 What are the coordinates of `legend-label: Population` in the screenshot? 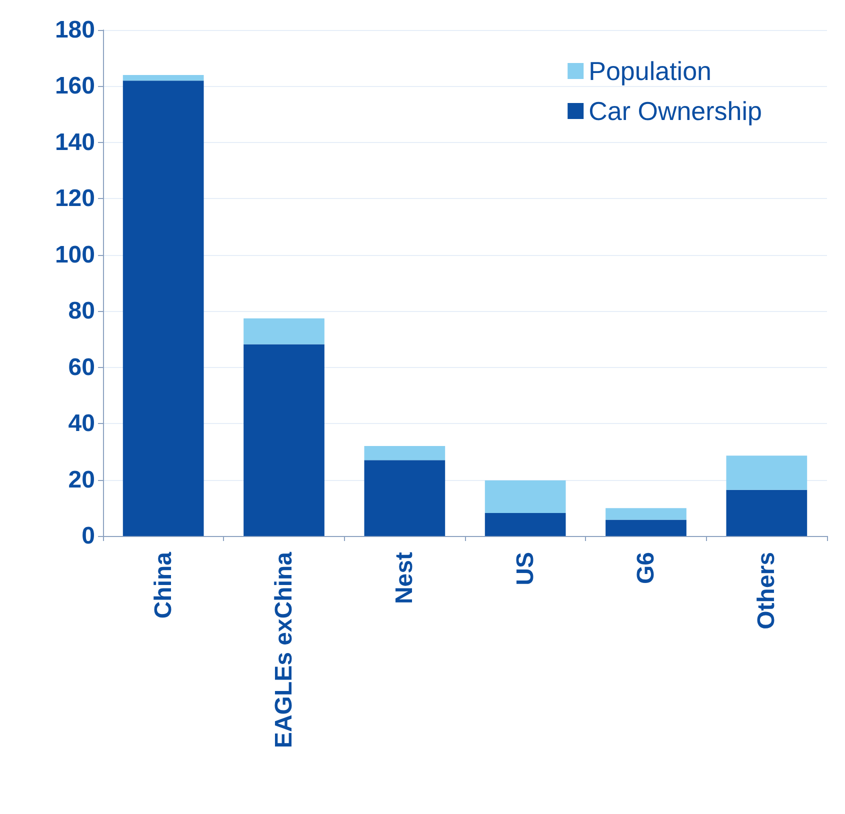 It's located at (650, 71).